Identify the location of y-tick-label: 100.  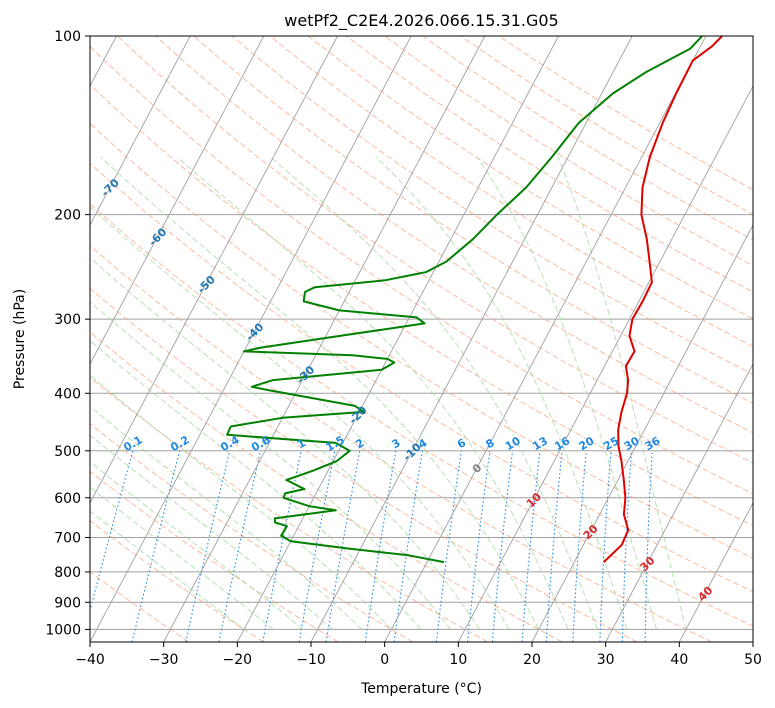
(67, 37).